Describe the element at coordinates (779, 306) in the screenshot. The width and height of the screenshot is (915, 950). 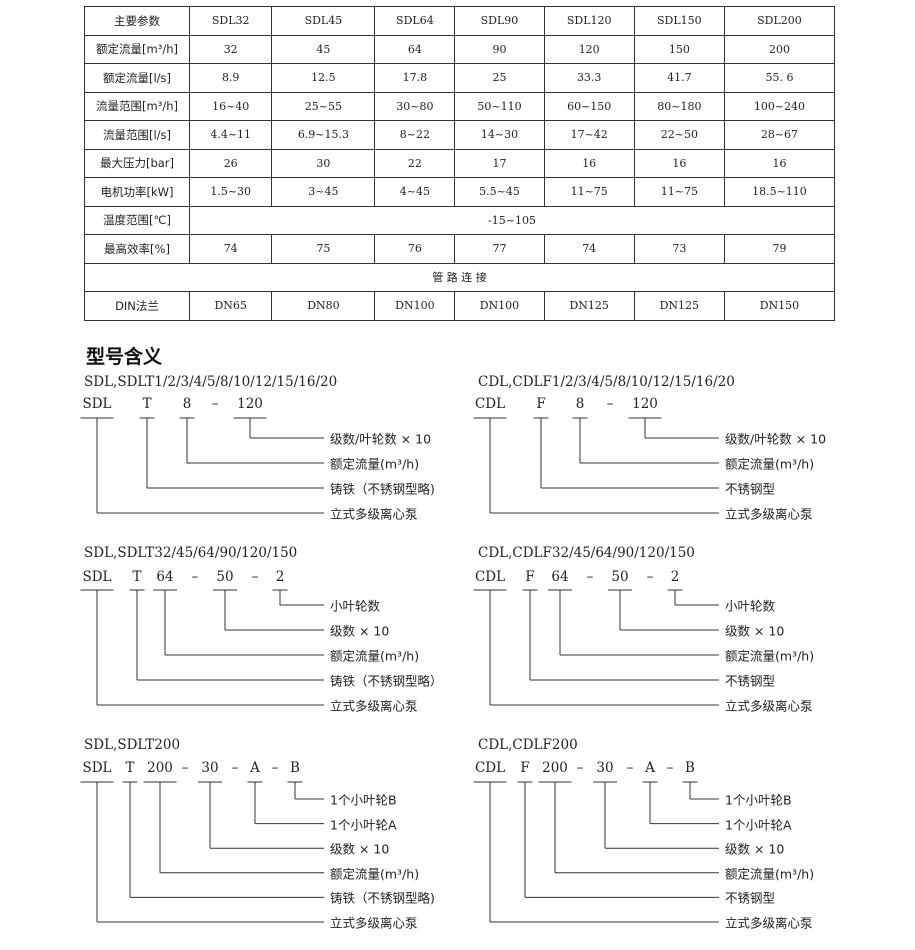
I see `table-cell: DN150` at that location.